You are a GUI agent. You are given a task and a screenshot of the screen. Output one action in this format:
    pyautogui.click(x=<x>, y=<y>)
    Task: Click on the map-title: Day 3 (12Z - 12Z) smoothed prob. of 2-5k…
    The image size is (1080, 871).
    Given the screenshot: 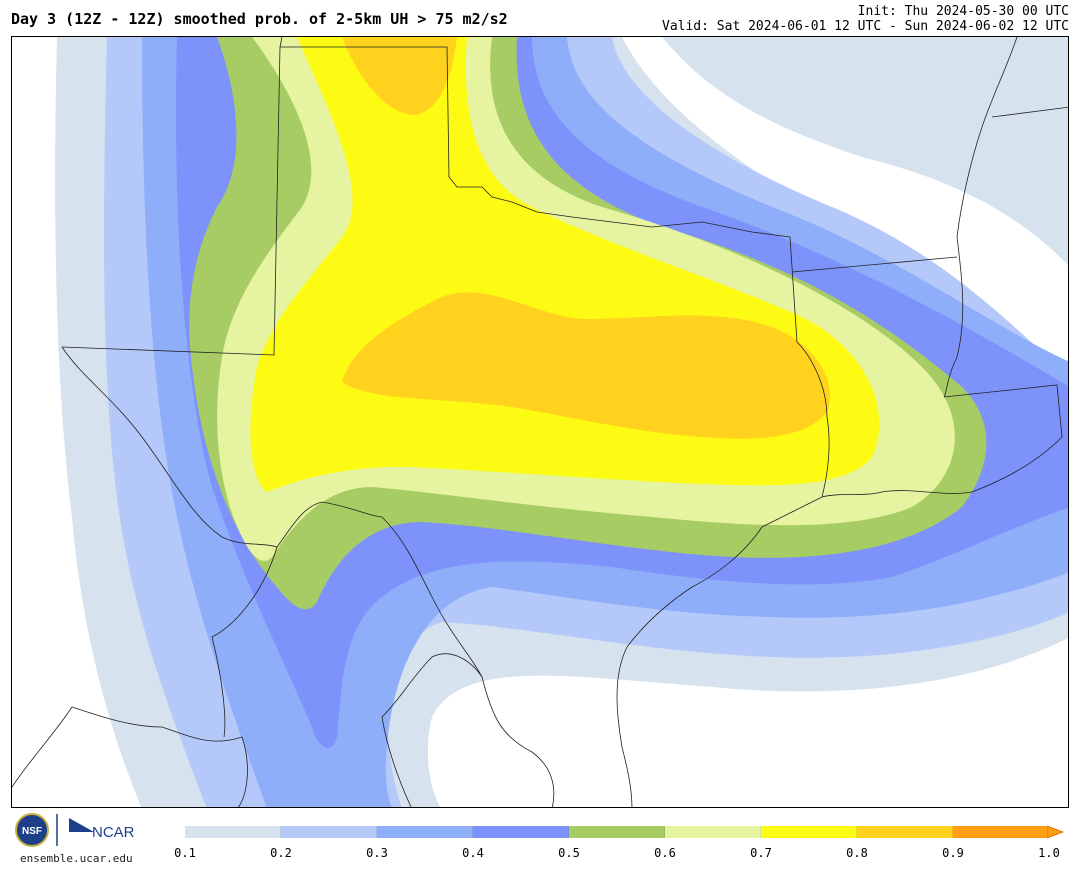 What is the action you would take?
    pyautogui.click(x=259, y=19)
    